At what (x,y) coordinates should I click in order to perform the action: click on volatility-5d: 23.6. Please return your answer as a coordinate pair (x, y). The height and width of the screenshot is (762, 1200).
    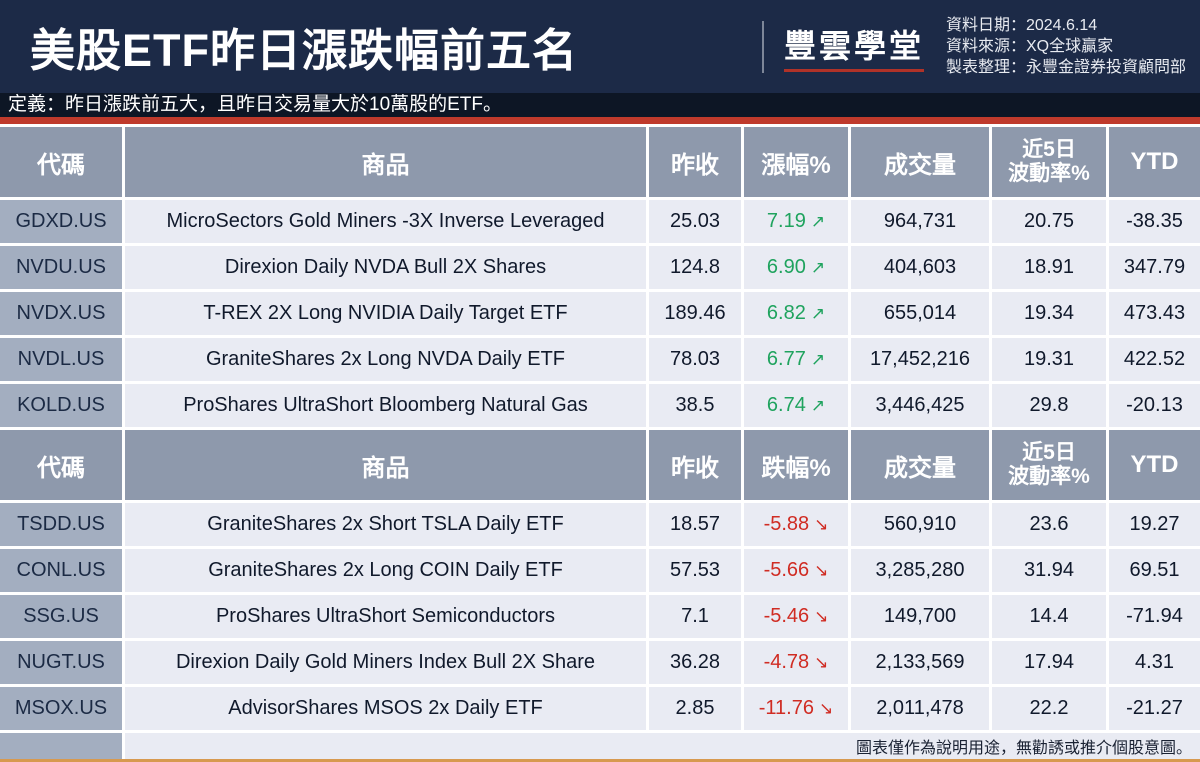
    Looking at the image, I should click on (1049, 524).